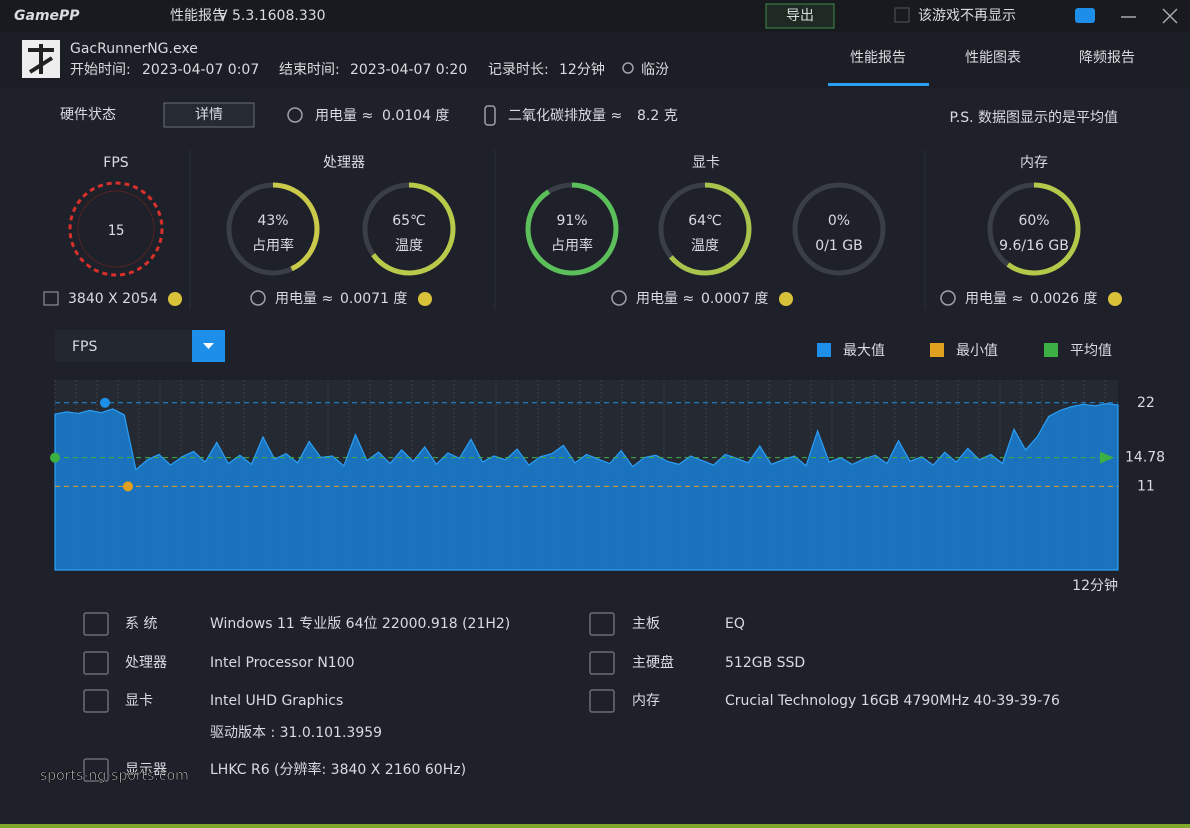  Describe the element at coordinates (41, 59) in the screenshot. I see `game-icon-glyph` at that location.